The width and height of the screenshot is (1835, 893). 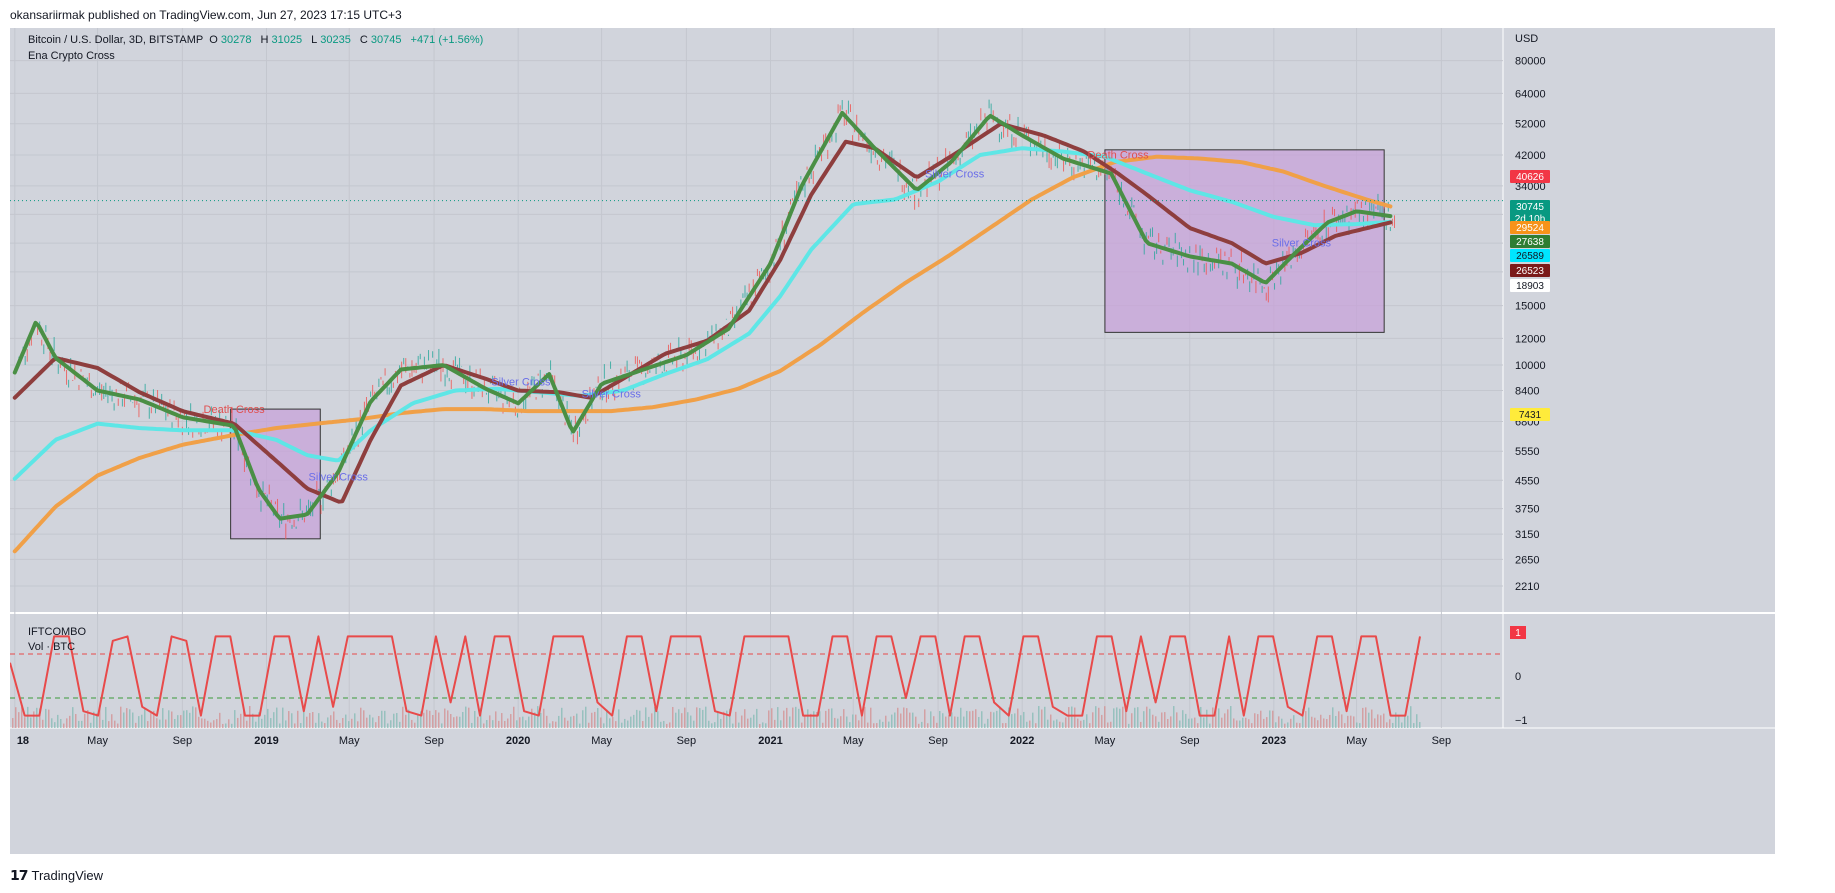 What do you see at coordinates (1530, 176) in the screenshot?
I see `price-label-bg` at bounding box center [1530, 176].